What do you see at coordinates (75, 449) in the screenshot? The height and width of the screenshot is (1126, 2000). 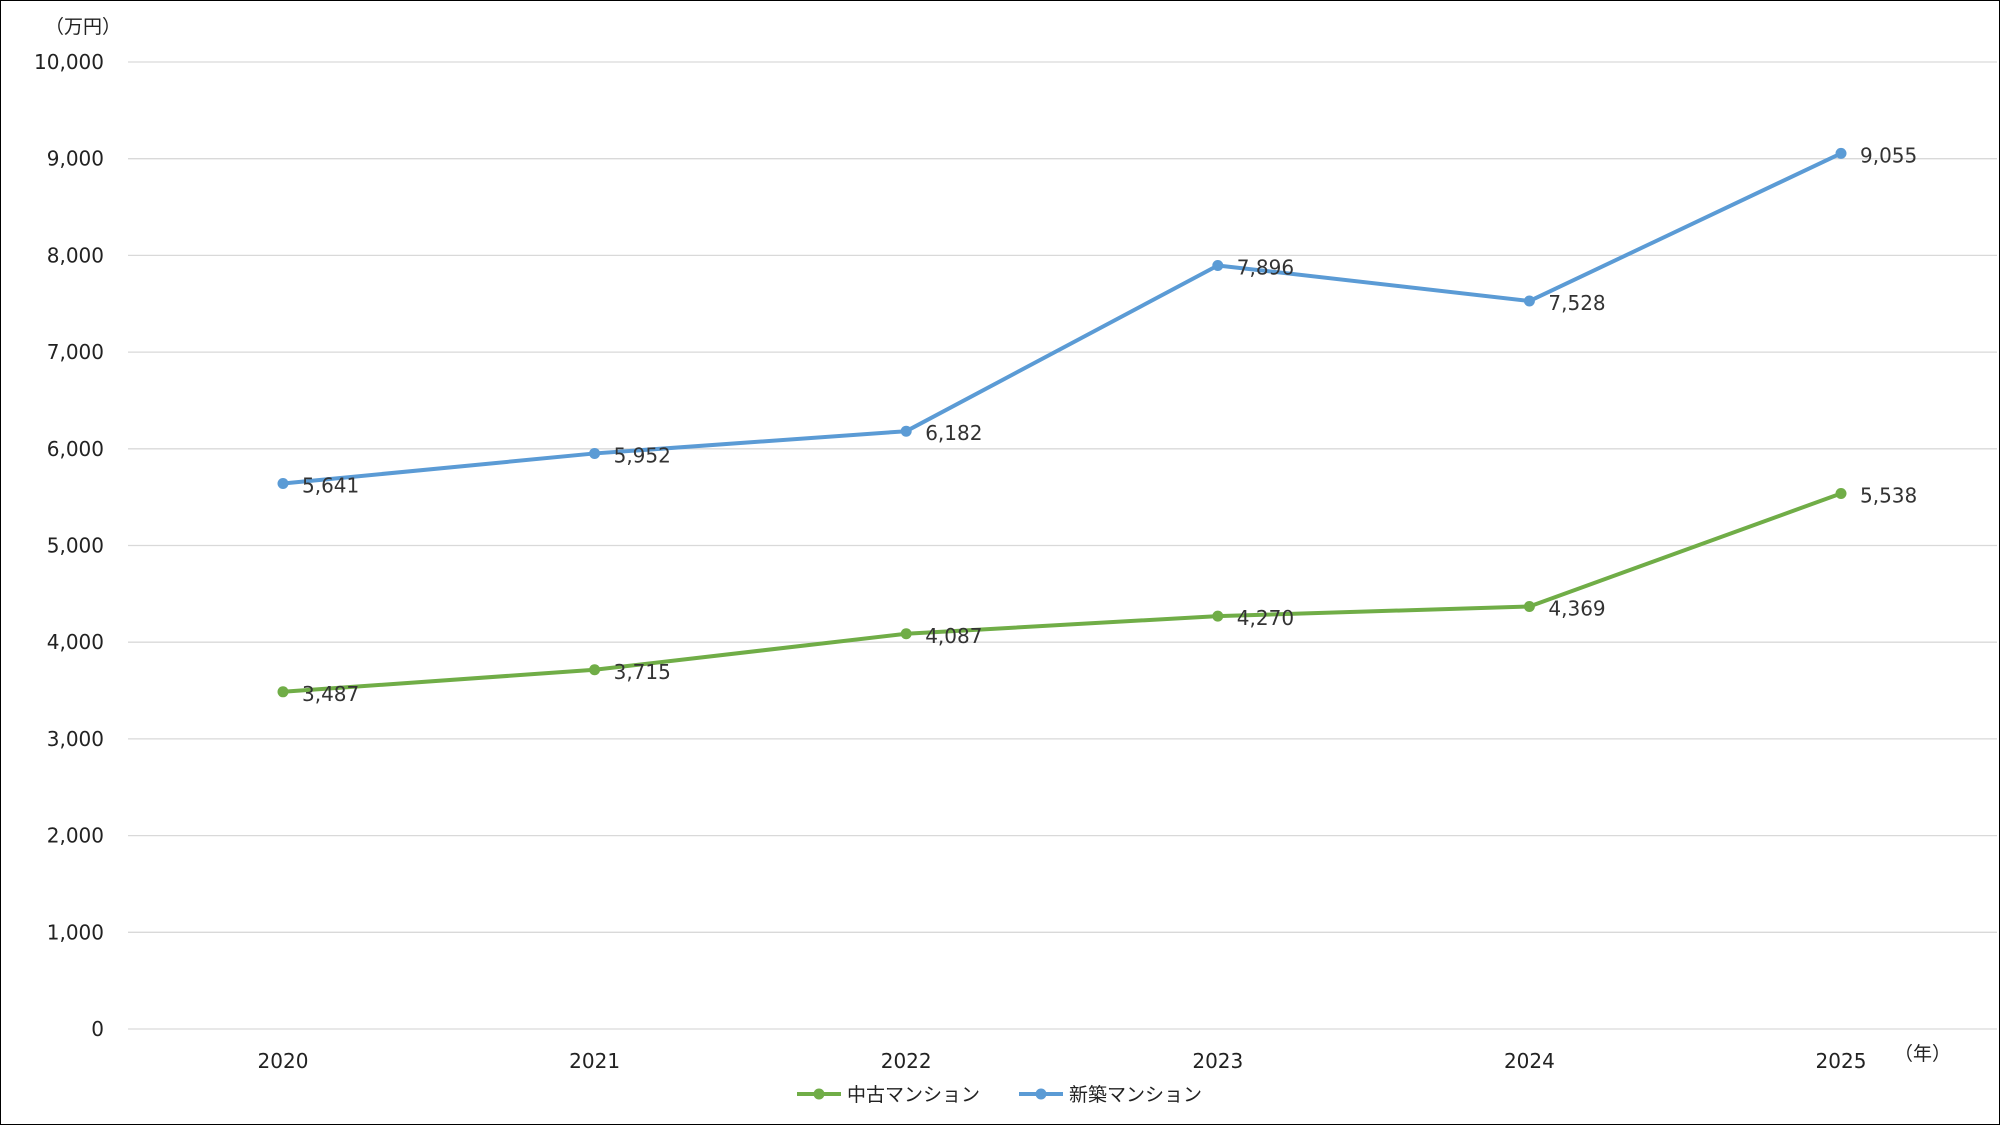 I see `y-tick-label: 6,000` at bounding box center [75, 449].